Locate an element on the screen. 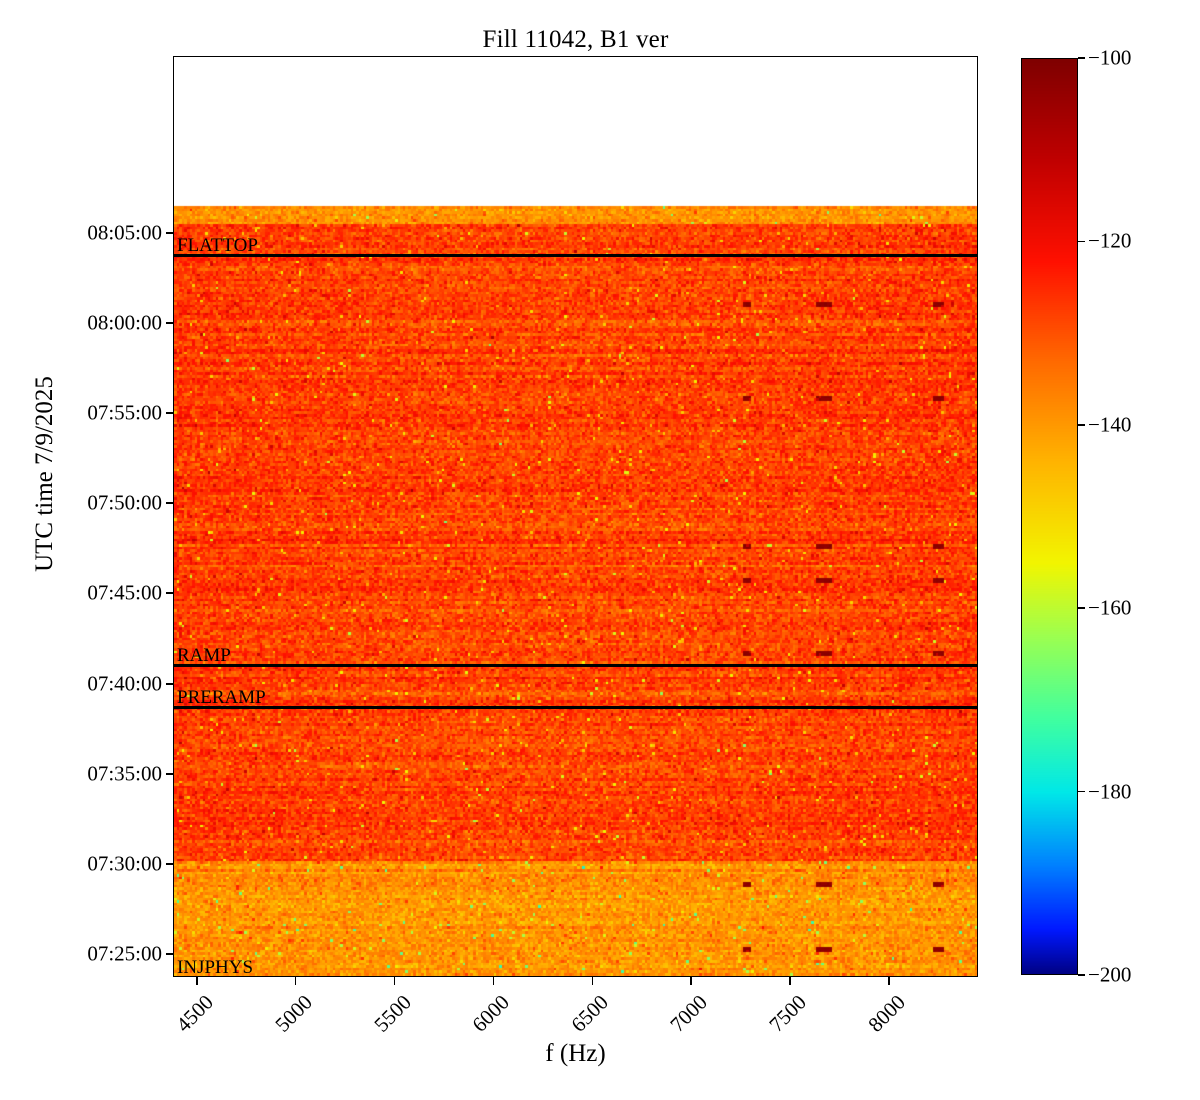  colorbar is located at coordinates (1049, 516).